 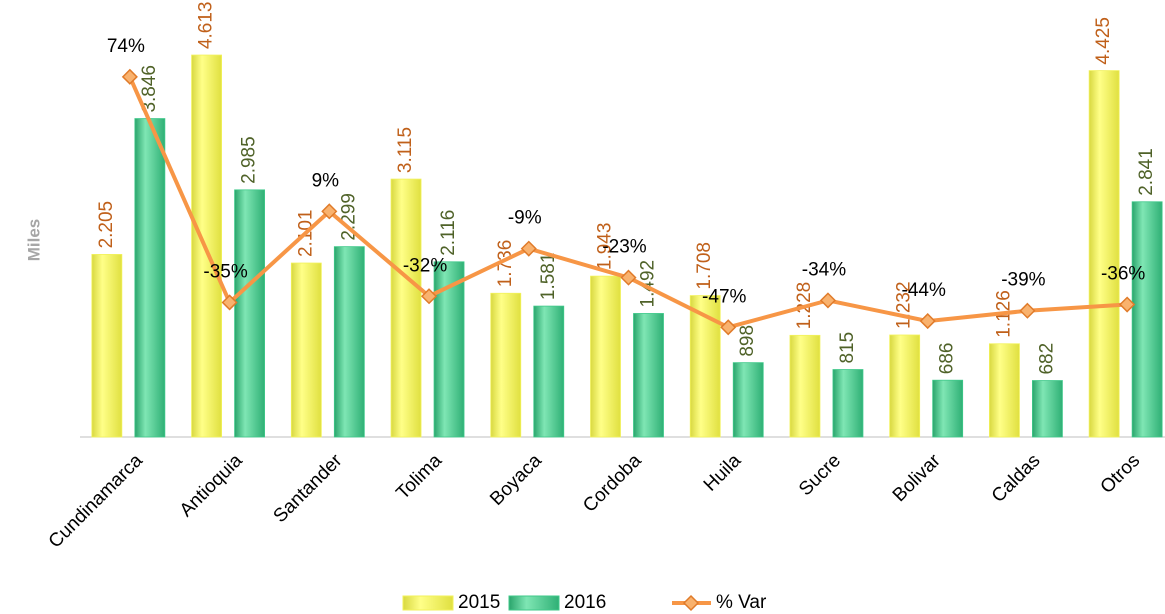 I want to click on value-label: 2.985, so click(x=249, y=160).